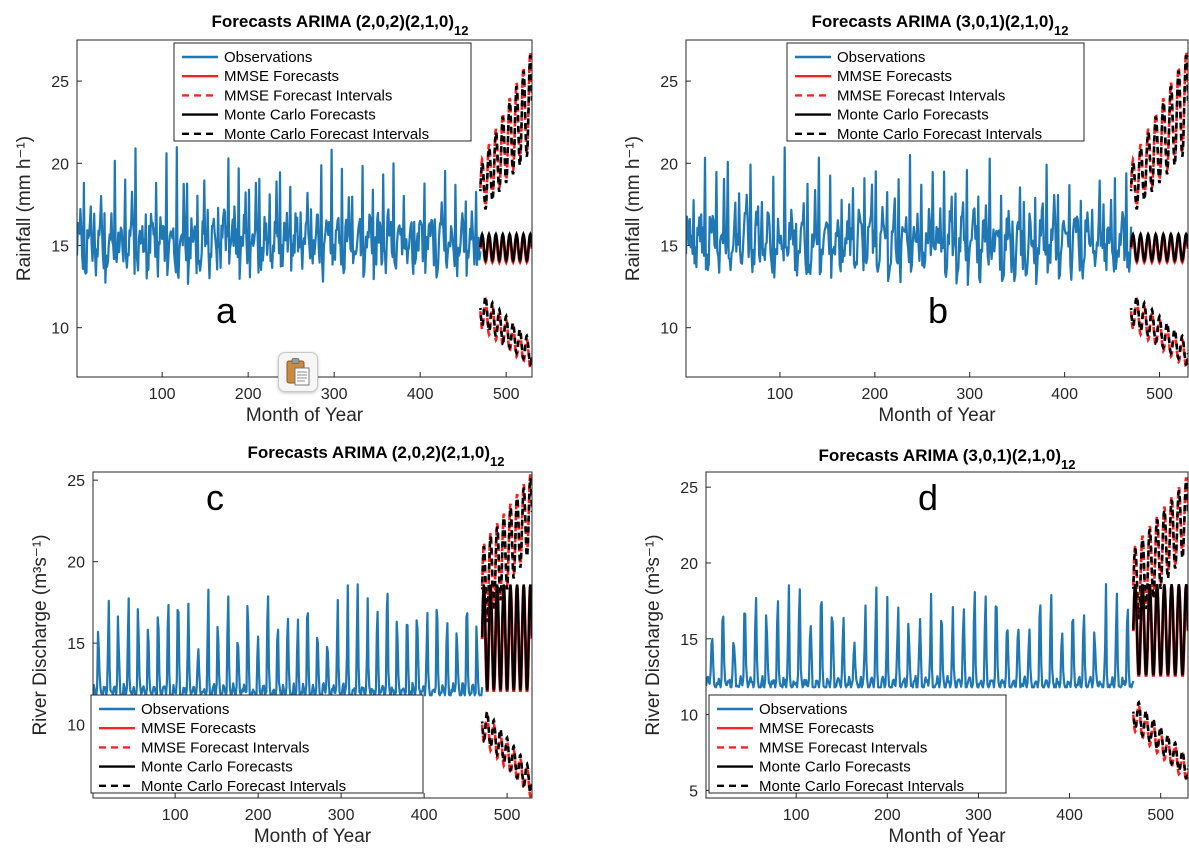  Describe the element at coordinates (928, 497) in the screenshot. I see `panel-letter: d` at that location.